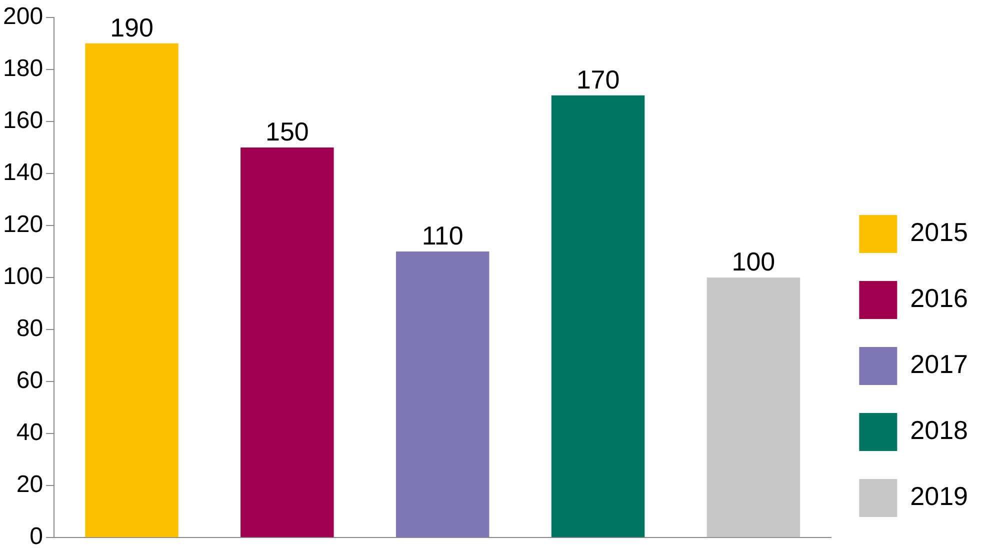 The width and height of the screenshot is (988, 555). What do you see at coordinates (939, 232) in the screenshot?
I see `legend-label: 2015` at bounding box center [939, 232].